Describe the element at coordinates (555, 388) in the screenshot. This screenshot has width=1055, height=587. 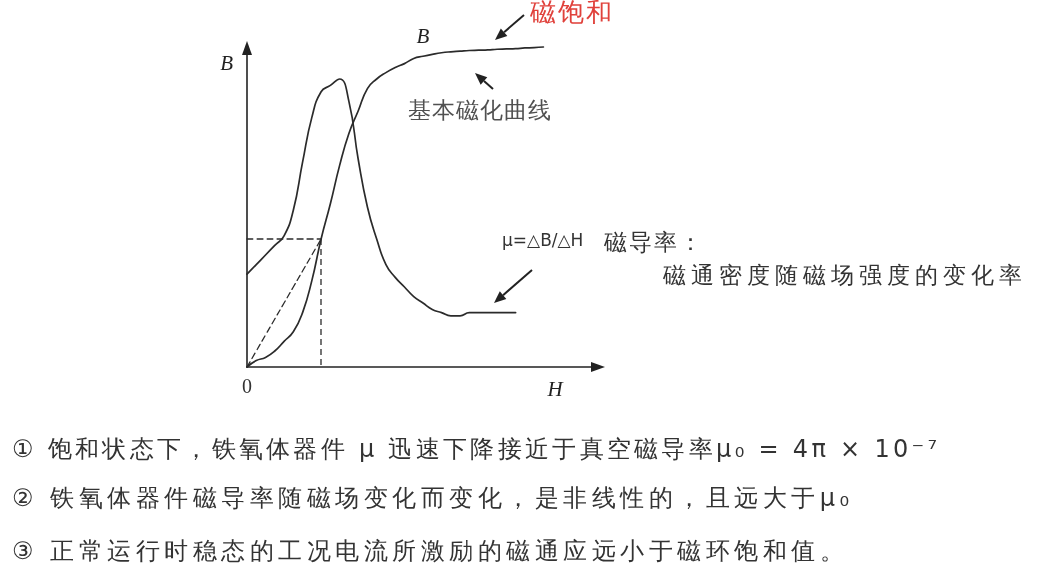
I see `x-axis-title: H` at that location.